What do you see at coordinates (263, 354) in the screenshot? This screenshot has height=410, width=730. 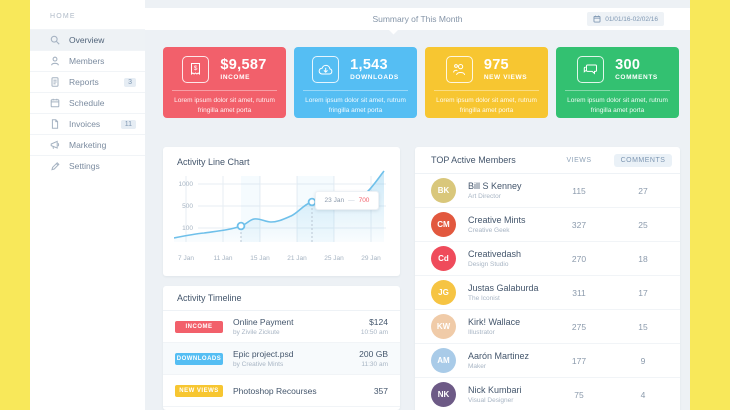 I see `timeline-row-title: Epic project.psd` at bounding box center [263, 354].